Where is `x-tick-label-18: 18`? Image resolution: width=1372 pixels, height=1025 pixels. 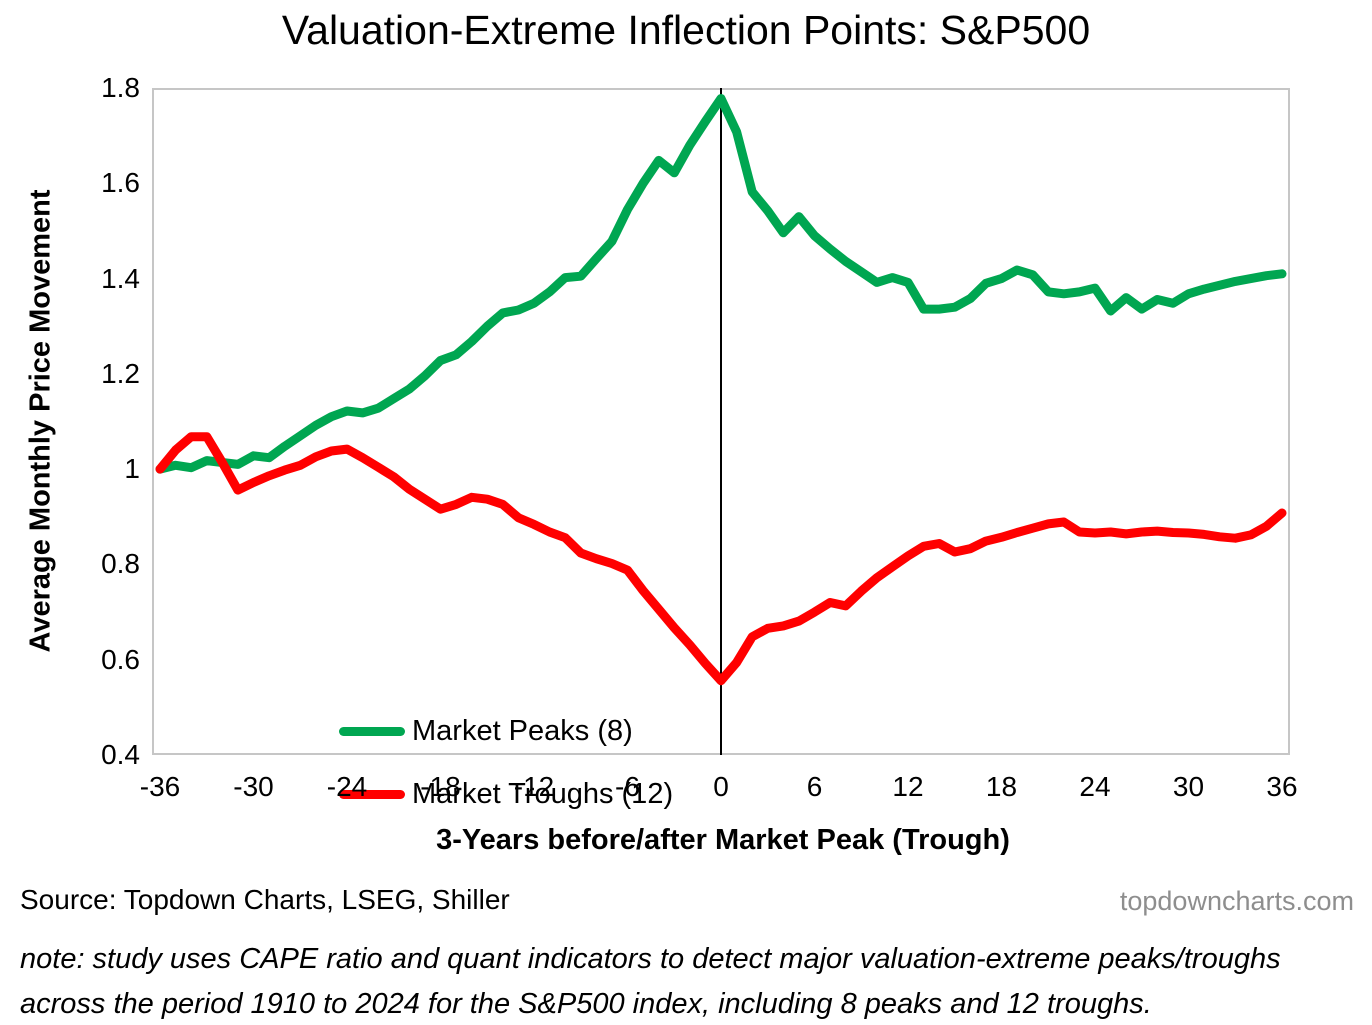 x-tick-label-18: 18 is located at coordinates (1001, 786).